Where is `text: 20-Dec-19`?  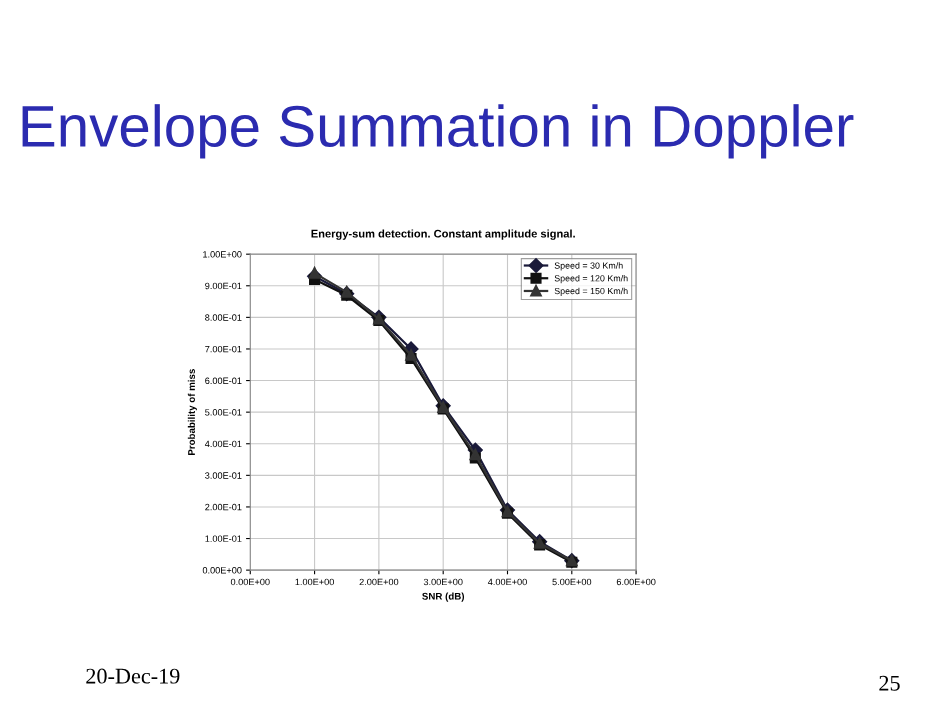
text: 20-Dec-19 is located at coordinates (133, 676).